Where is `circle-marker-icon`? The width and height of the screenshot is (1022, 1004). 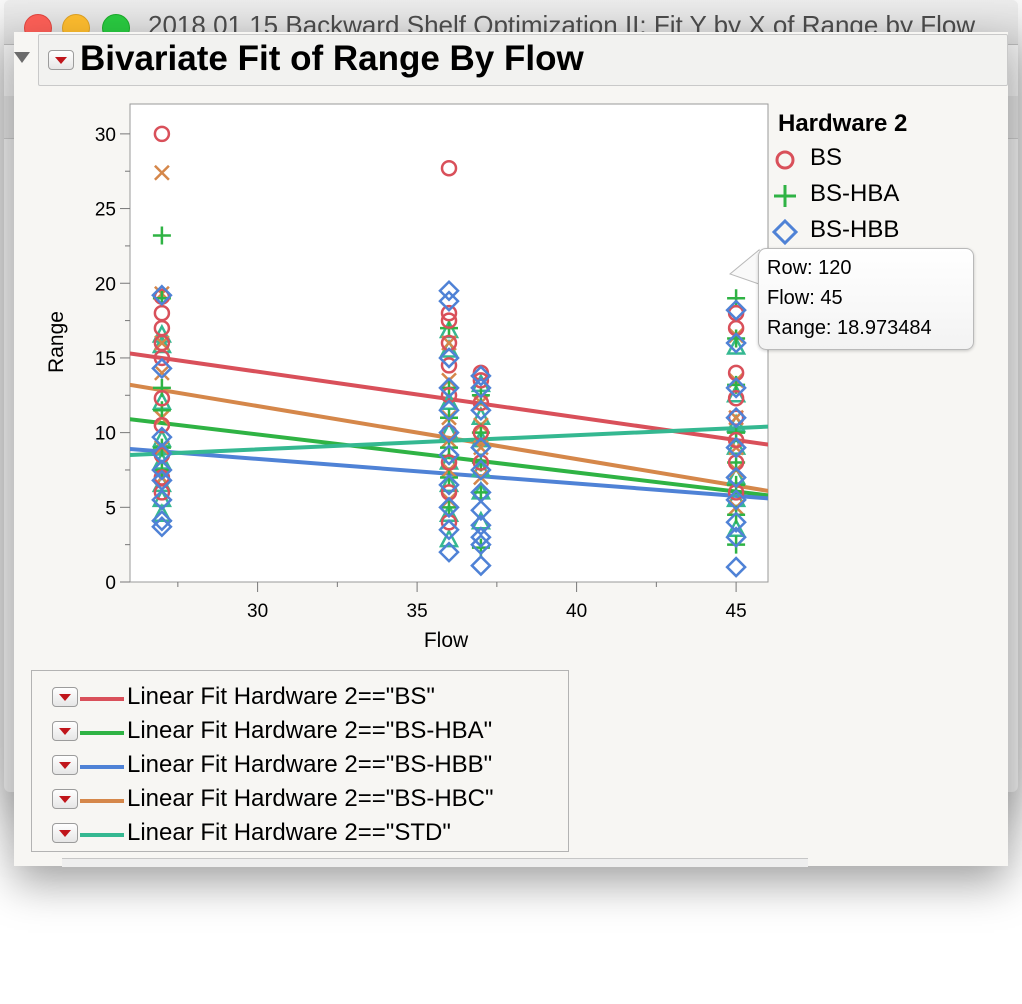
circle-marker-icon is located at coordinates (785, 160).